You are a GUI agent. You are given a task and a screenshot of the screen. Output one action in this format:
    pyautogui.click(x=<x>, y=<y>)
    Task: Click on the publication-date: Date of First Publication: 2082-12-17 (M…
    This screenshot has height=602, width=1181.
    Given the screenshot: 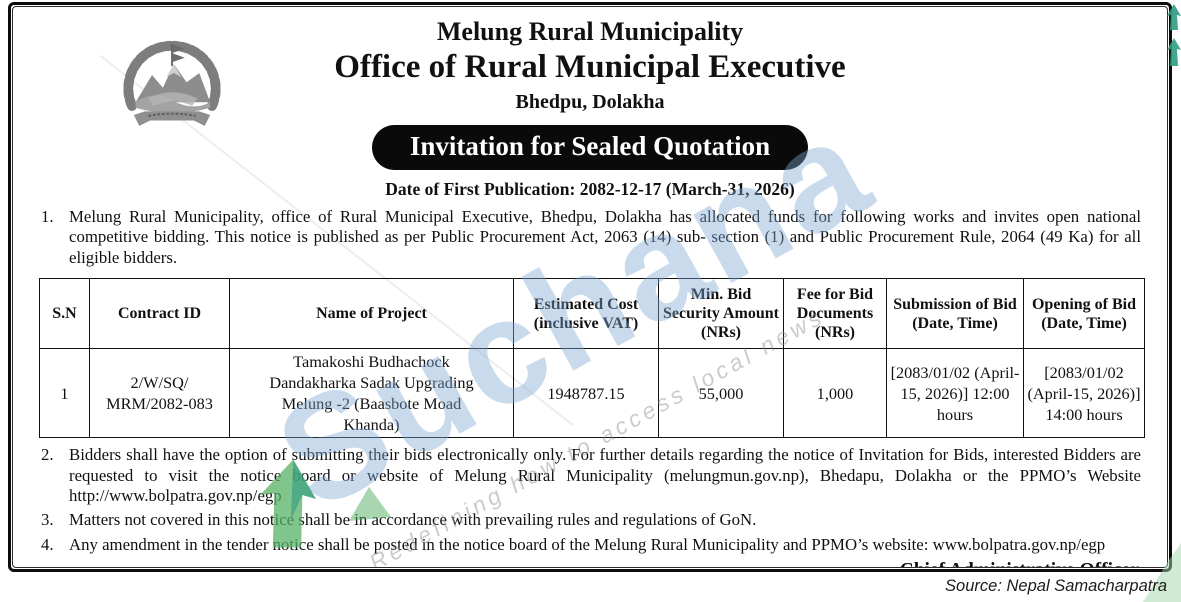 What is the action you would take?
    pyautogui.click(x=590, y=189)
    